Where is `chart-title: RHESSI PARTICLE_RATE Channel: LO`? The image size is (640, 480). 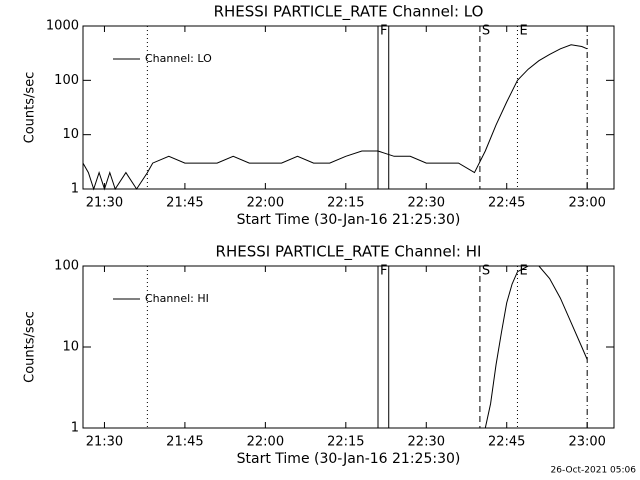 chart-title: RHESSI PARTICLE_RATE Channel: LO is located at coordinates (349, 12).